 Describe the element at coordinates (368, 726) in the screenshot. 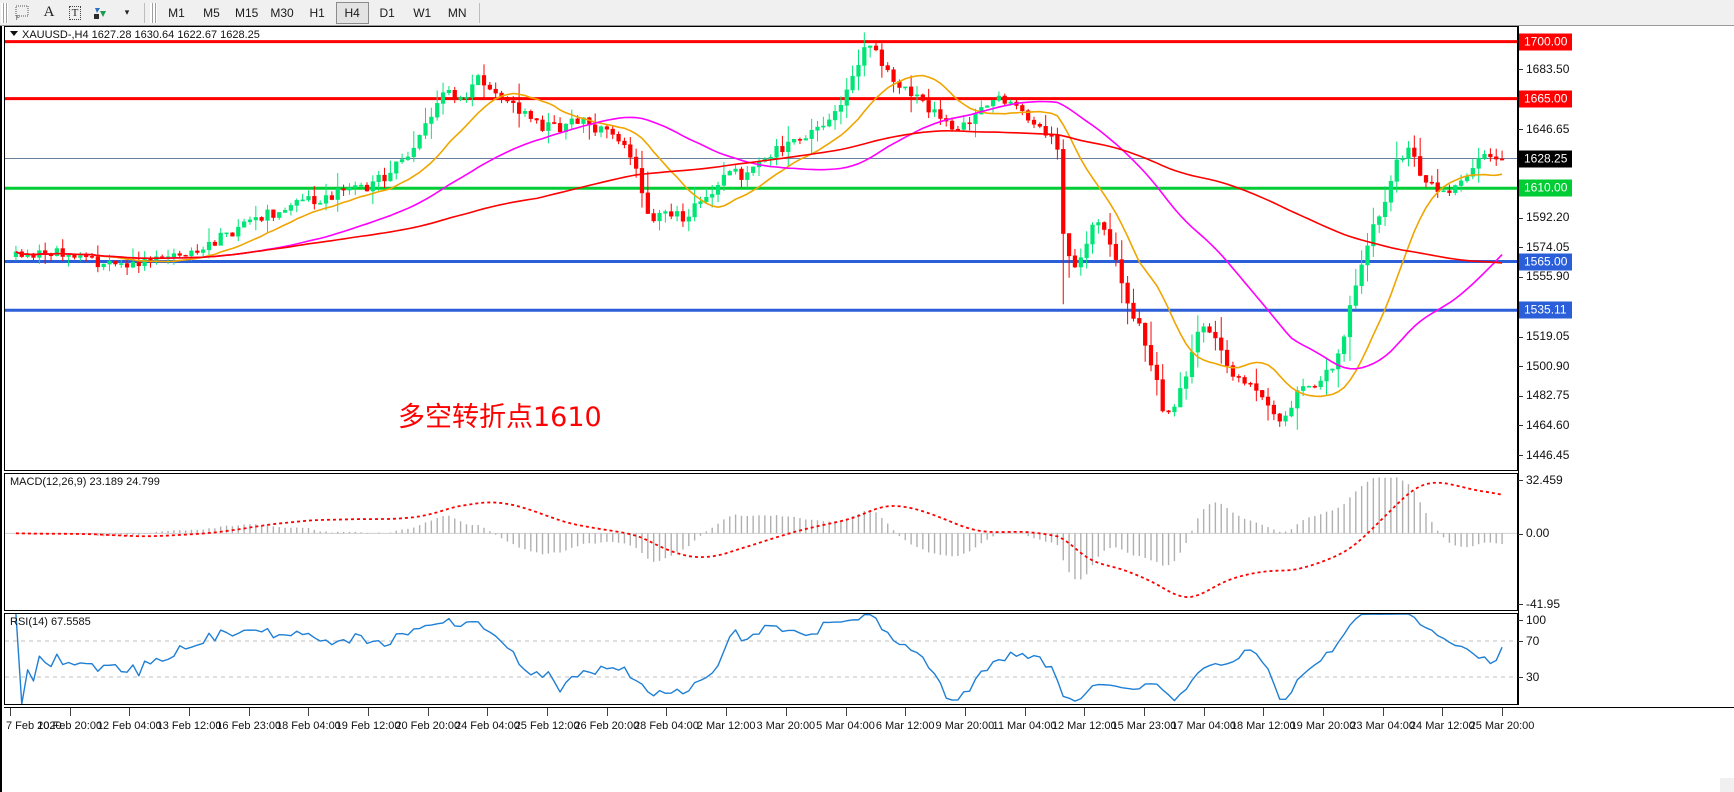

I see `time-axis-label: 19 Feb 12:00` at that location.